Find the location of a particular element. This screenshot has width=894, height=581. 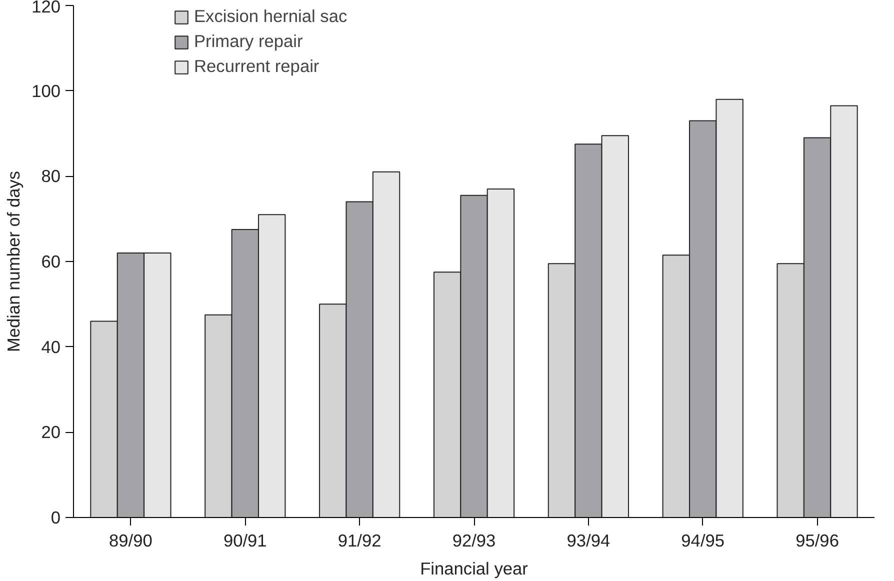

x-tick-label: 90/91 is located at coordinates (245, 540).